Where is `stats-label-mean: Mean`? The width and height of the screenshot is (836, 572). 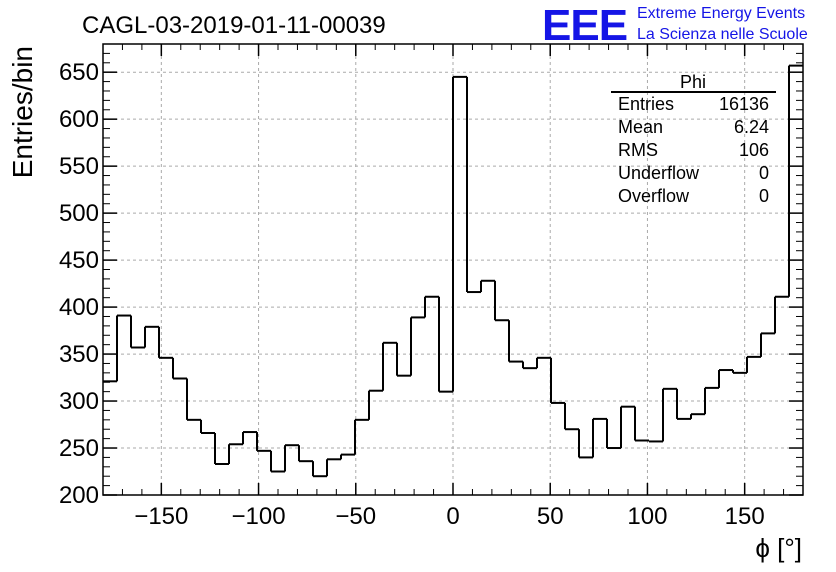 stats-label-mean: Mean is located at coordinates (640, 127).